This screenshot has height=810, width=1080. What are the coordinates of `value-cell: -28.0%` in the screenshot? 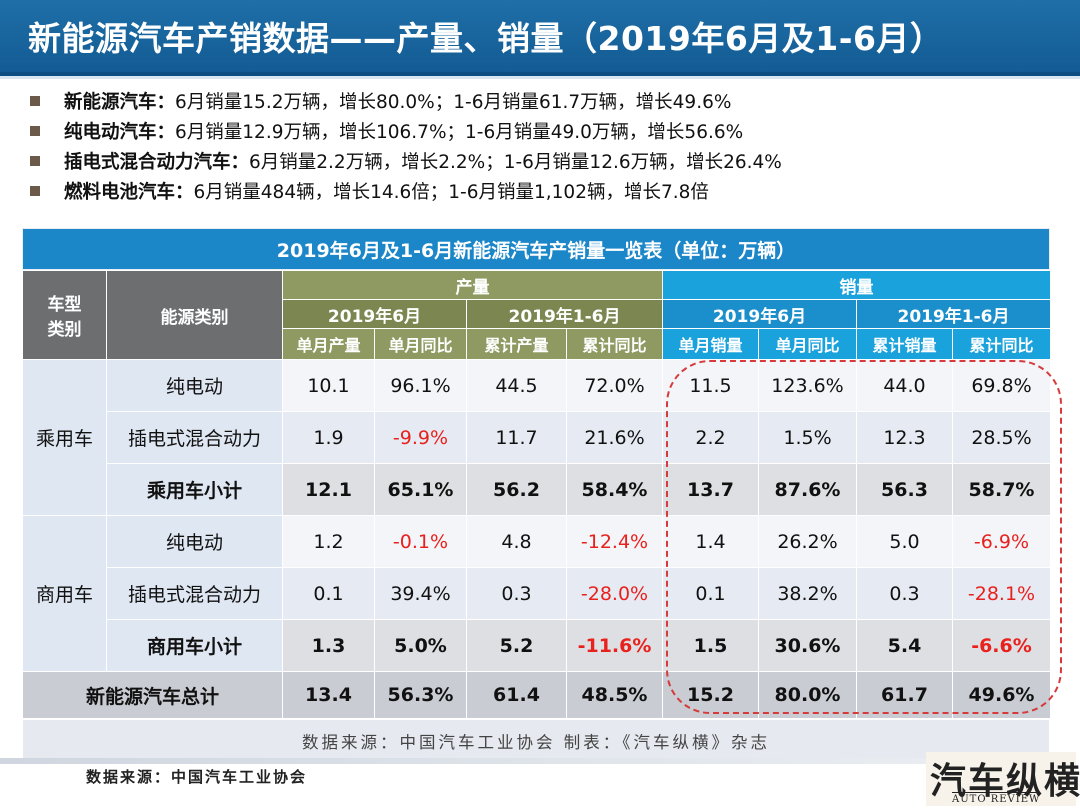 It's located at (614, 593).